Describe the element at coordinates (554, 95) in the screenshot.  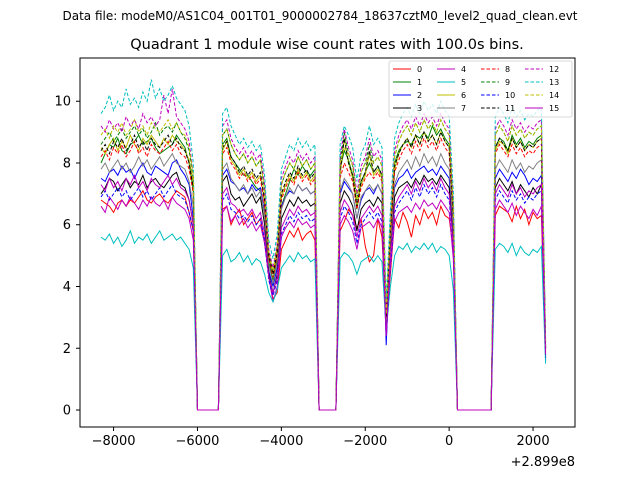
I see `legend-label-14: 14` at that location.